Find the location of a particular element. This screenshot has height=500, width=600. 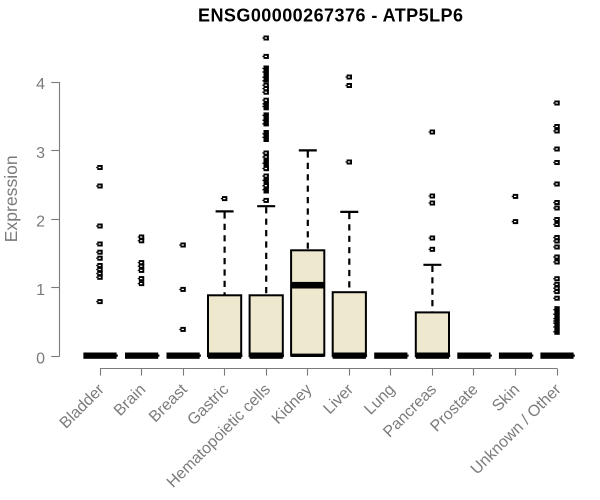

svg-text: 3 is located at coordinates (40, 153).